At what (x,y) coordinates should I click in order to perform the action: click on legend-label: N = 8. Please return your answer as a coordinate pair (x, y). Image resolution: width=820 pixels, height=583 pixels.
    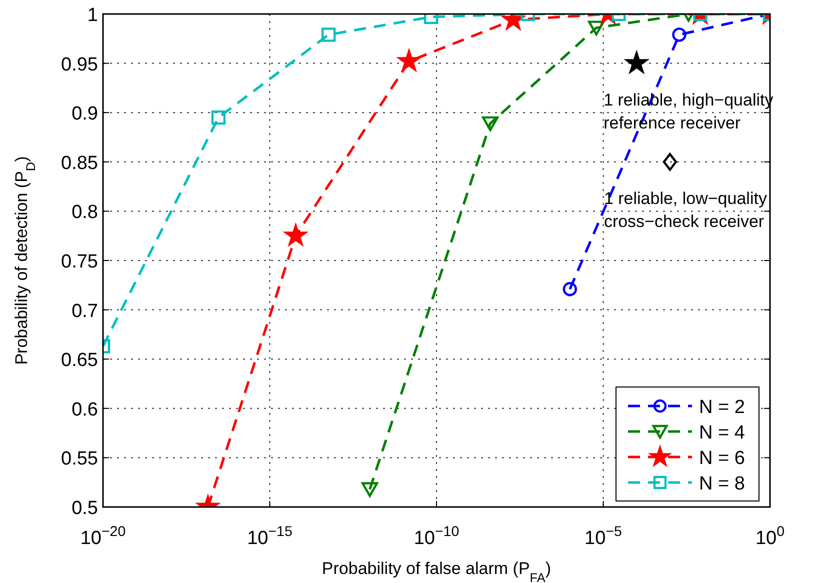
    Looking at the image, I should click on (722, 484).